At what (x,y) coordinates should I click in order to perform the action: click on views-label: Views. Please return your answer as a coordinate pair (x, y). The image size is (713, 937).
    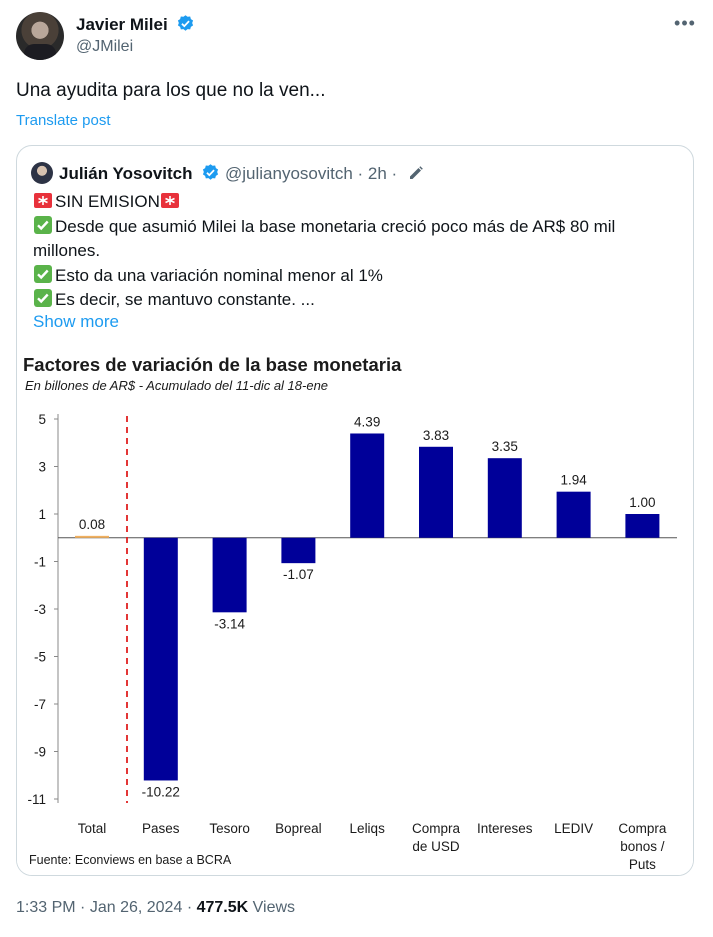
    Looking at the image, I should click on (274, 907).